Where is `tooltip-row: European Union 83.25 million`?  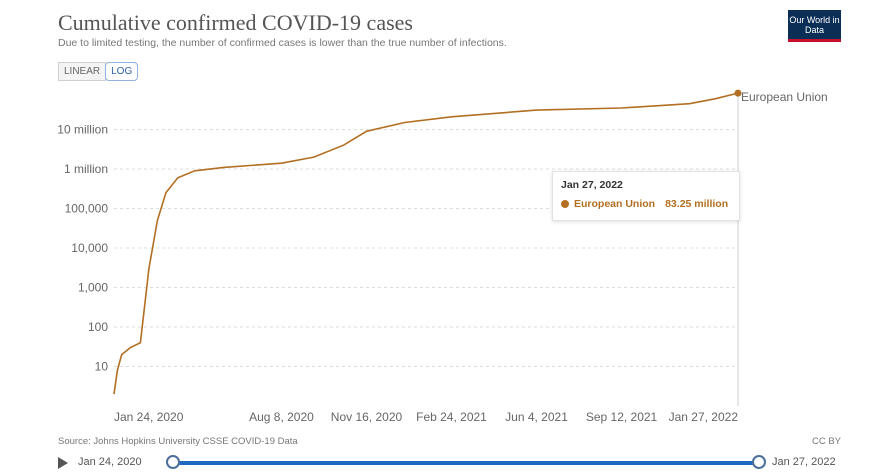 tooltip-row: European Union 83.25 million is located at coordinates (644, 204).